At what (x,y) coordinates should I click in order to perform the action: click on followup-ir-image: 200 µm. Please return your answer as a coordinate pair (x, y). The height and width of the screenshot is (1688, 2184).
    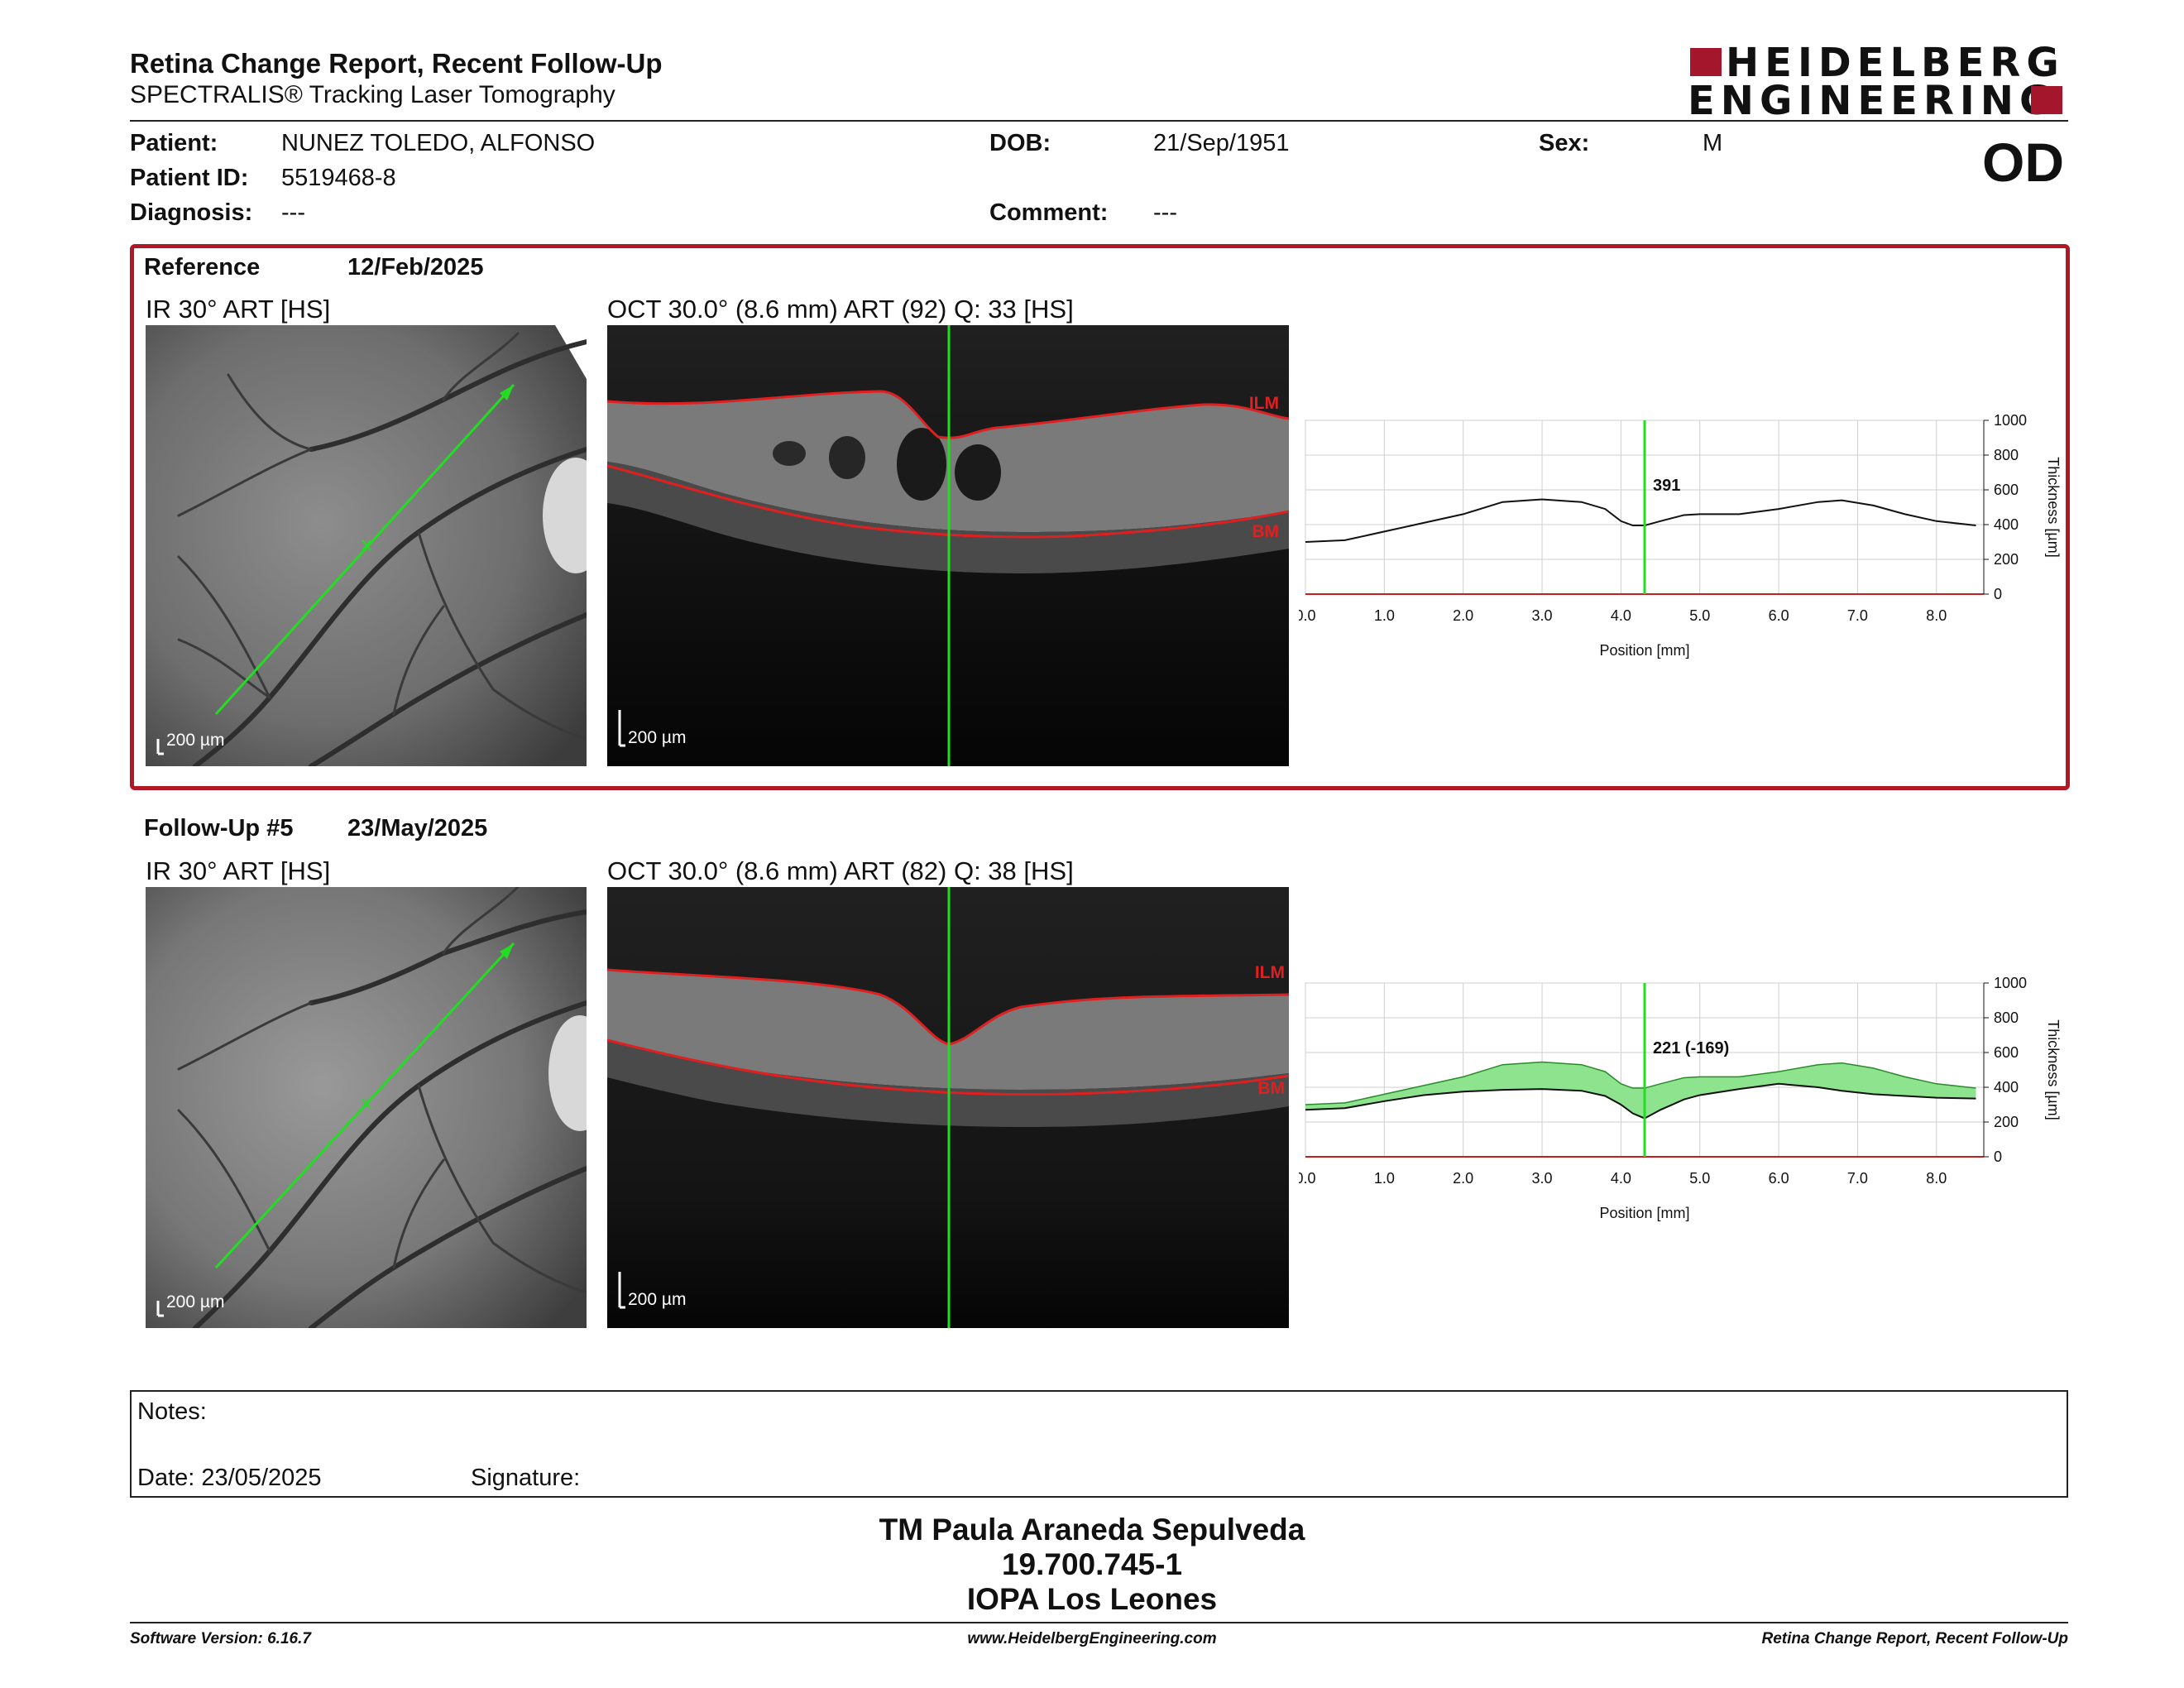
    Looking at the image, I should click on (366, 1107).